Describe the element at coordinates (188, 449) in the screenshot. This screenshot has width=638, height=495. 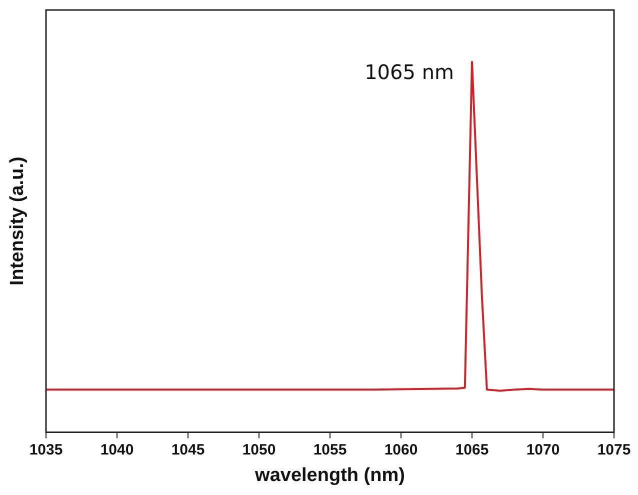
I see `x-tick-label: 1045` at that location.